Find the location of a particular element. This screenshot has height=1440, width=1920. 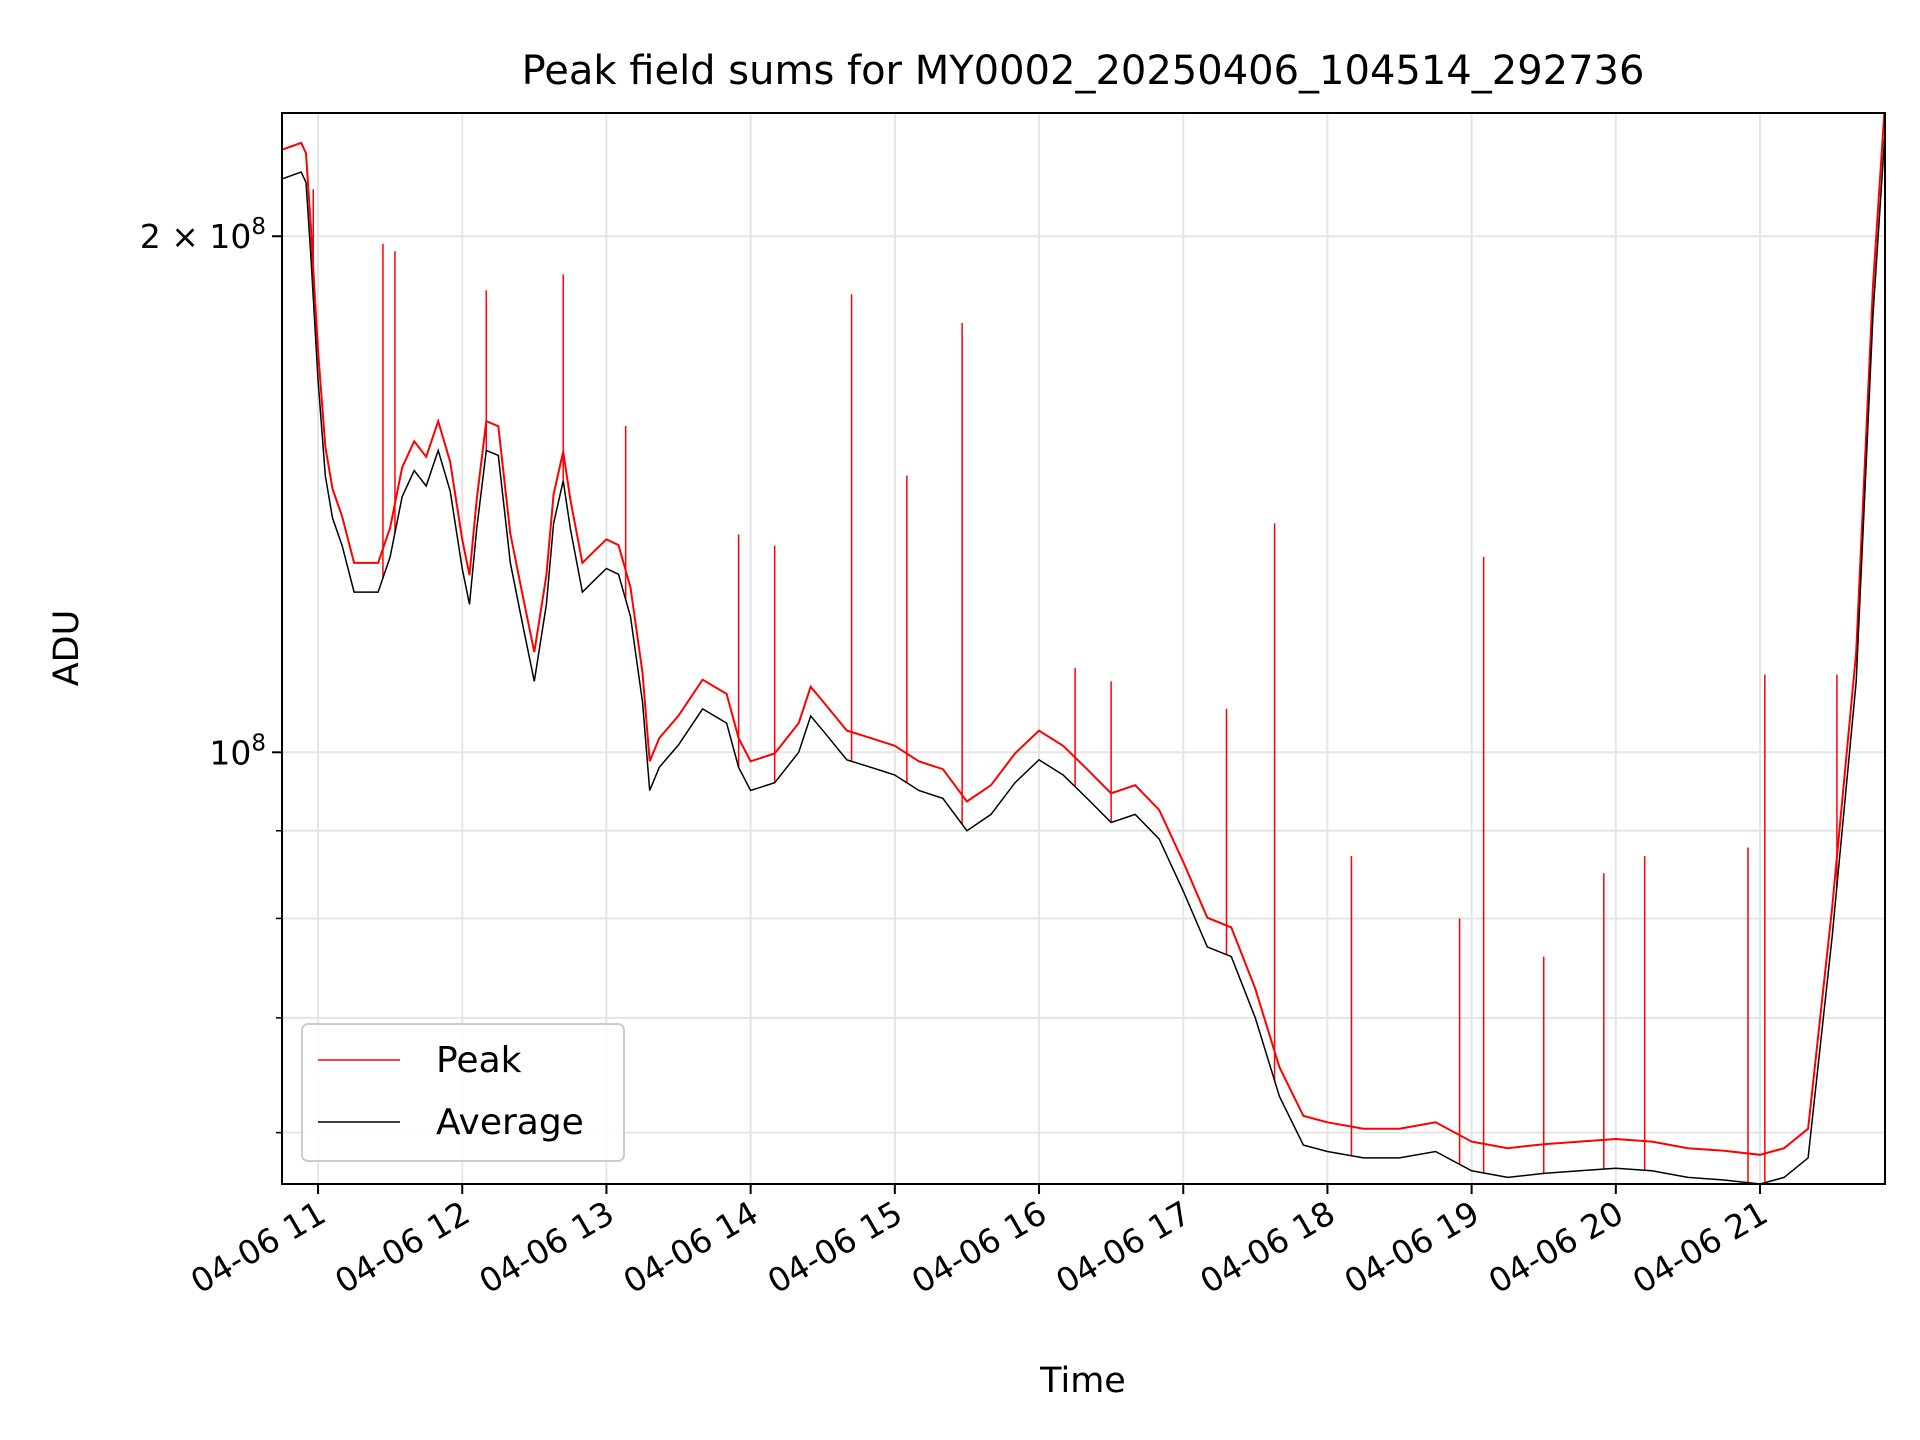

legend-label-peak: Peak is located at coordinates (479, 1060).